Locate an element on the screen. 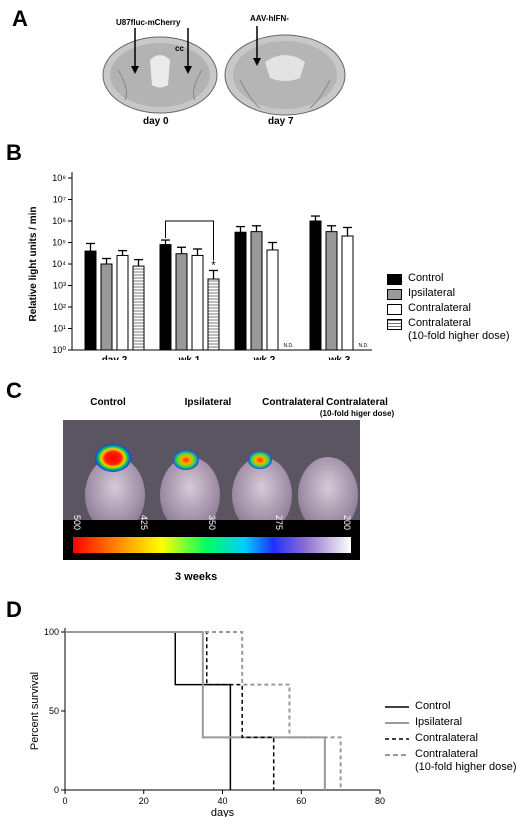 The image size is (518, 817). bar-legend-label: Control is located at coordinates (426, 278).